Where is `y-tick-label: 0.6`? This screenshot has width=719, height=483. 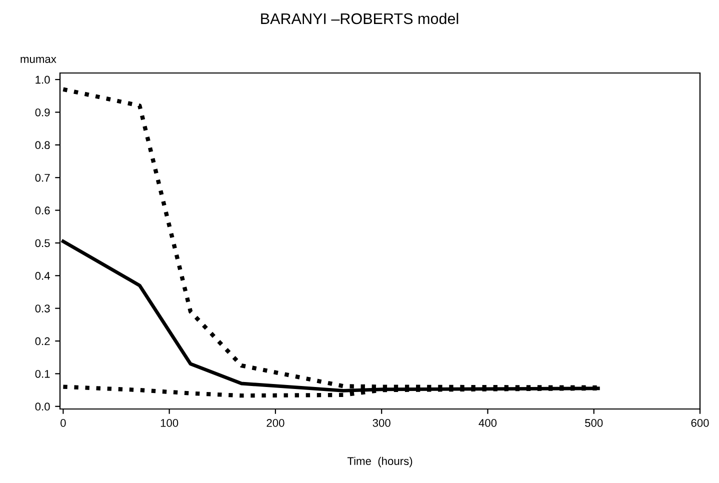 y-tick-label: 0.6 is located at coordinates (42, 210).